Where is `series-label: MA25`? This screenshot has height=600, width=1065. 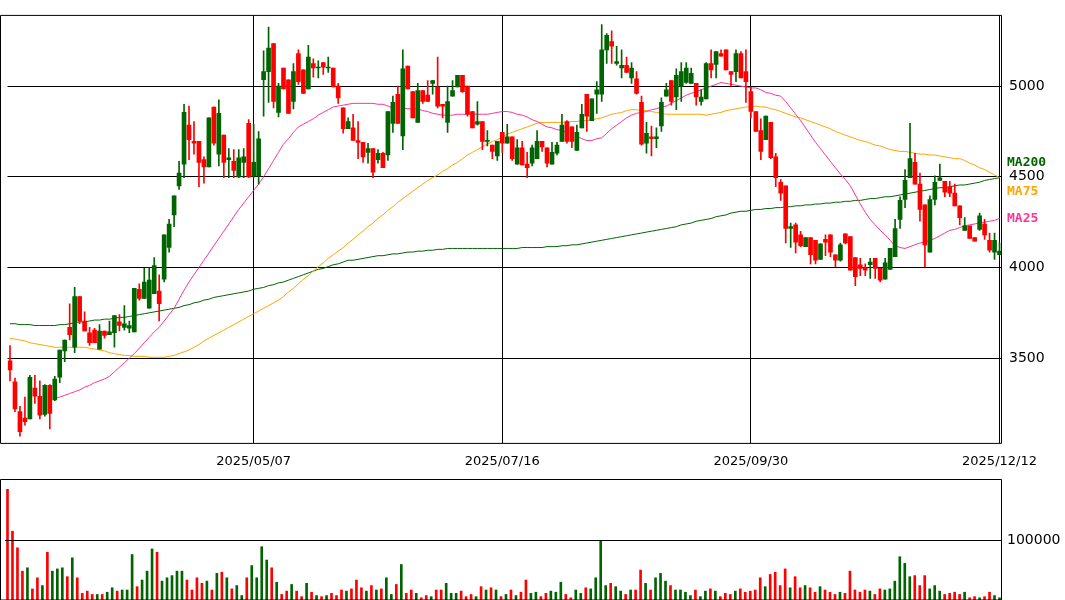 series-label: MA25 is located at coordinates (1023, 217).